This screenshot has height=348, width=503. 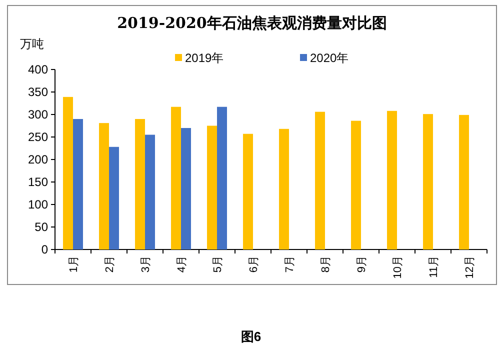 I want to click on x-tick-label: 7月, so click(x=290, y=264).